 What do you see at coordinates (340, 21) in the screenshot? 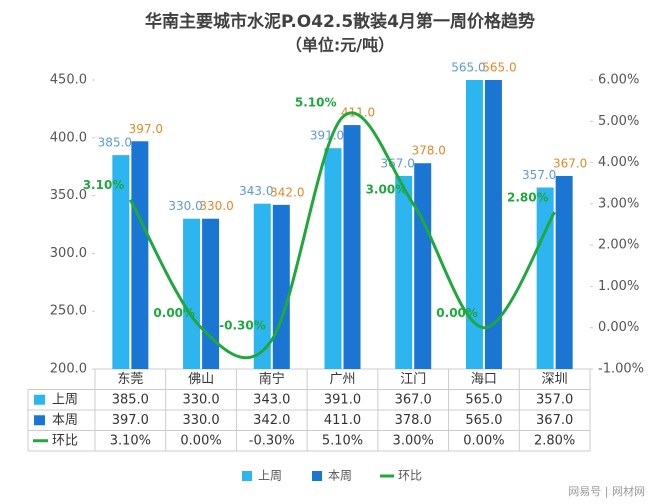
I see `chart-title: 华南主要城市水泥P.O42.5散装4月第一周价格趋势` at bounding box center [340, 21].